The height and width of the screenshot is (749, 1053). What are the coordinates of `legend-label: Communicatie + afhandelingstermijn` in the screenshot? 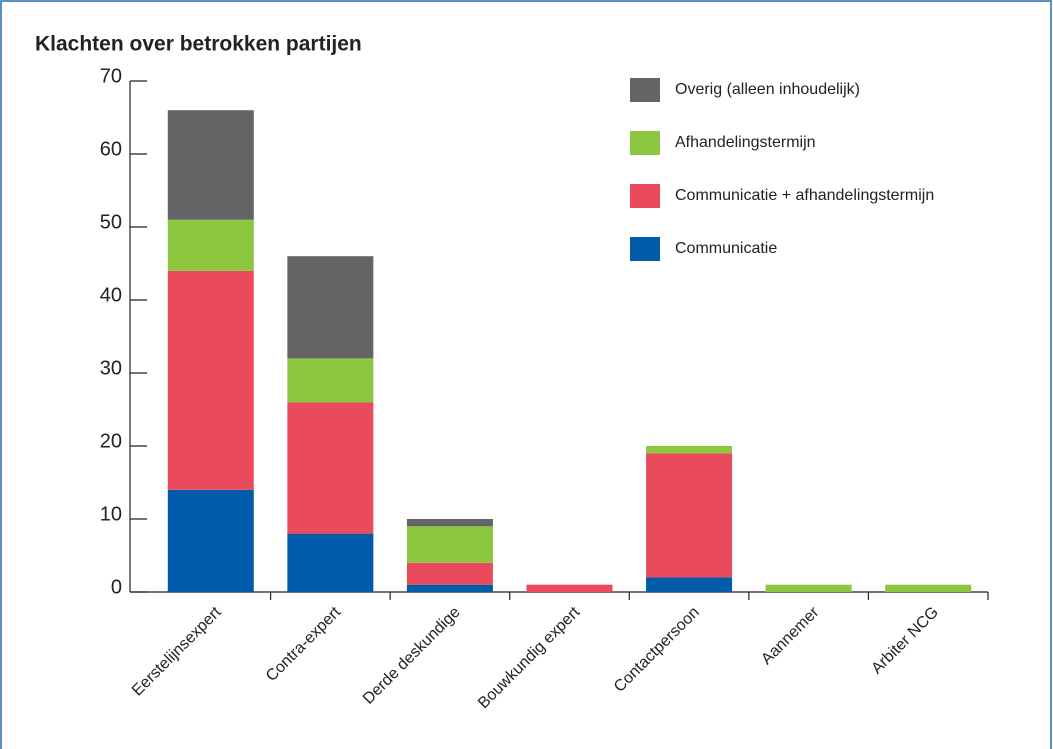 It's located at (804, 195).